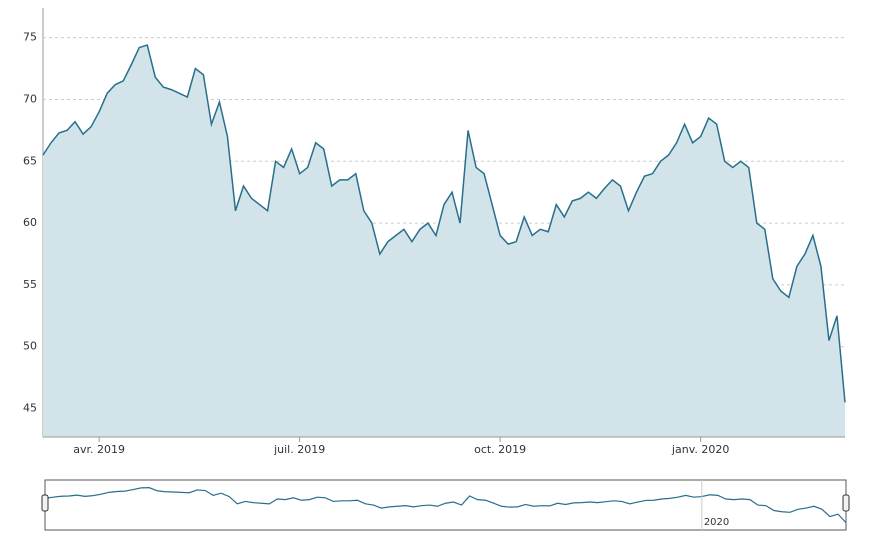 This screenshot has height=553, width=872. What do you see at coordinates (99, 449) in the screenshot?
I see `x-tick-label: avr. 2019` at bounding box center [99, 449].